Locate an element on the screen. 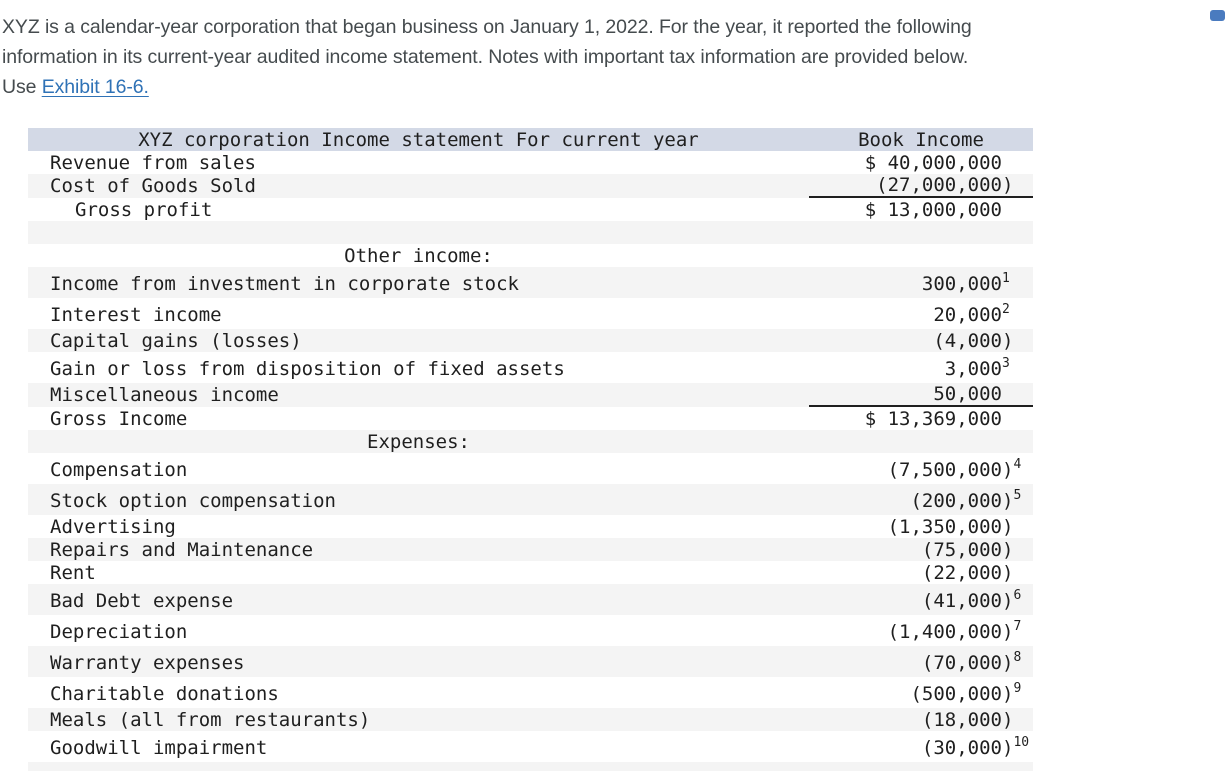 The width and height of the screenshot is (1225, 781). row-label: Revenue from sales is located at coordinates (153, 162).